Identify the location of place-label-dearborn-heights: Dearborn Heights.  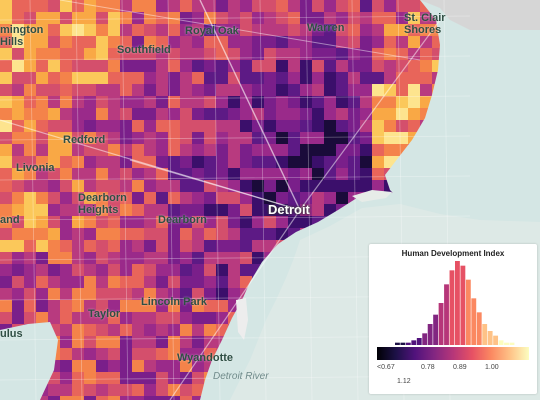
(102, 204).